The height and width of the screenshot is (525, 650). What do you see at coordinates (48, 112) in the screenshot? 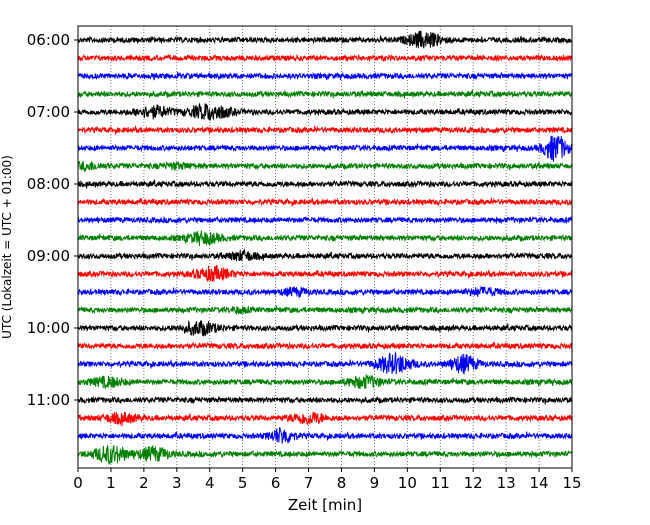
I see `y-tick-label: 07:00` at bounding box center [48, 112].